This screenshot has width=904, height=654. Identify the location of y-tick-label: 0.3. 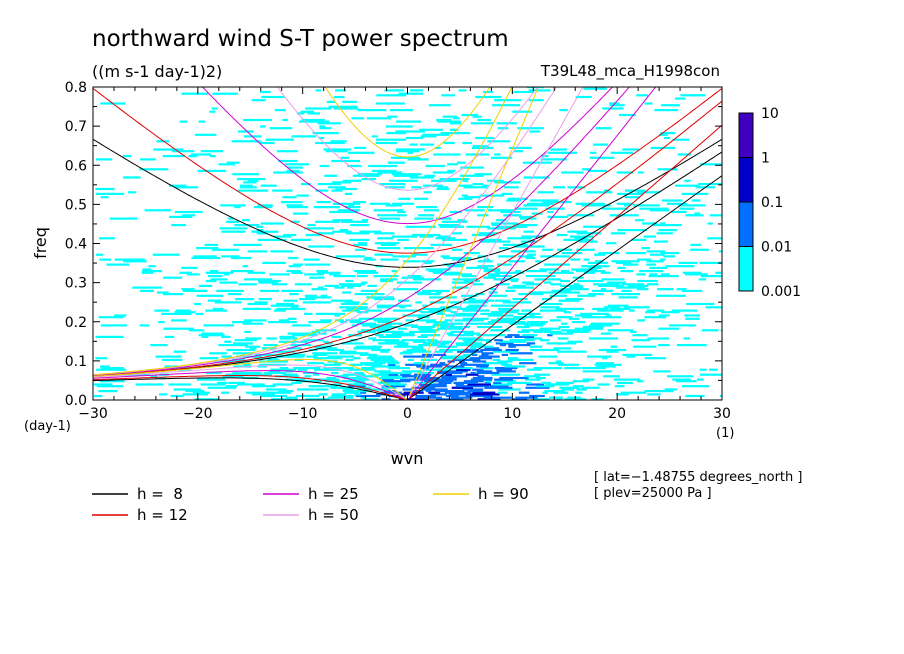
(76, 284).